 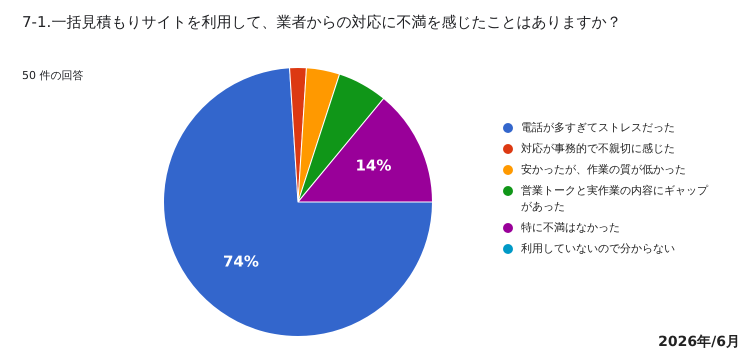 What do you see at coordinates (598, 149) in the screenshot?
I see `legend-label: 対応が事務的で不親切に感じた` at bounding box center [598, 149].